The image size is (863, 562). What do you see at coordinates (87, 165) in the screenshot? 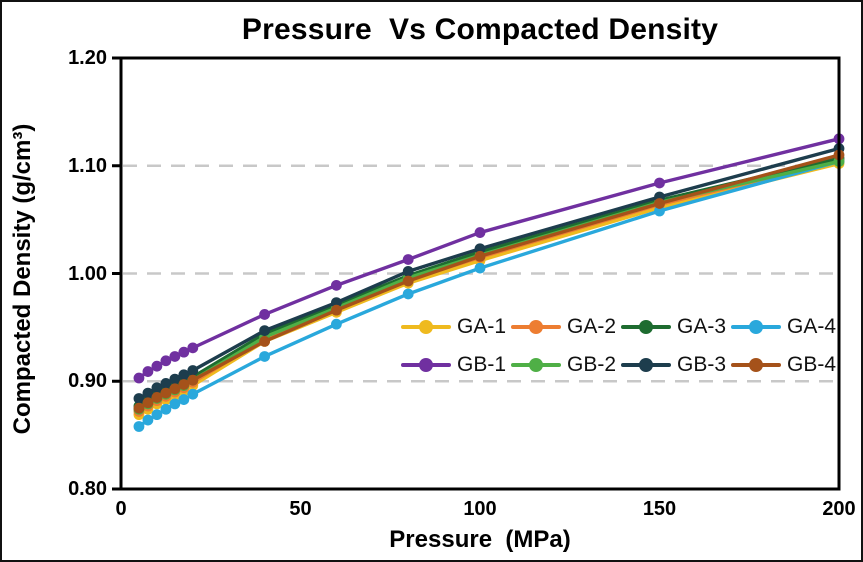
I see `y-tick-label: 1.10` at bounding box center [87, 165].